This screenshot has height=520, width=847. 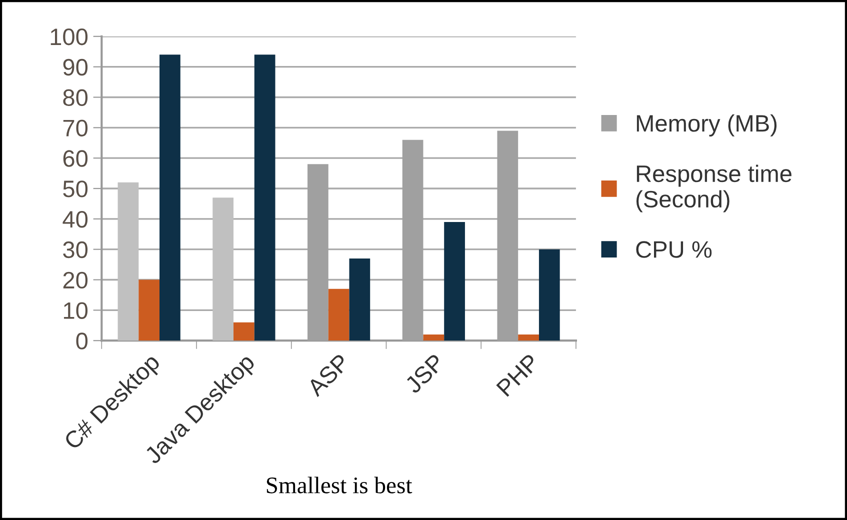 What do you see at coordinates (425, 373) in the screenshot?
I see `x-tick-label: JSP` at bounding box center [425, 373].